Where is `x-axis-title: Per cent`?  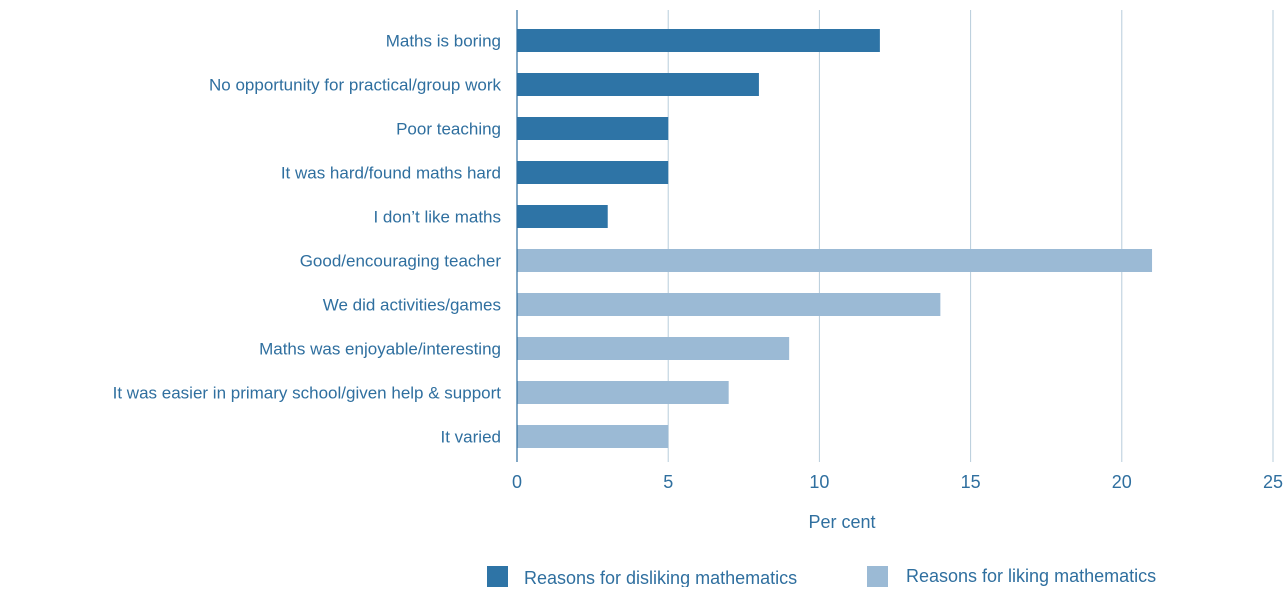 x-axis-title: Per cent is located at coordinates (841, 522).